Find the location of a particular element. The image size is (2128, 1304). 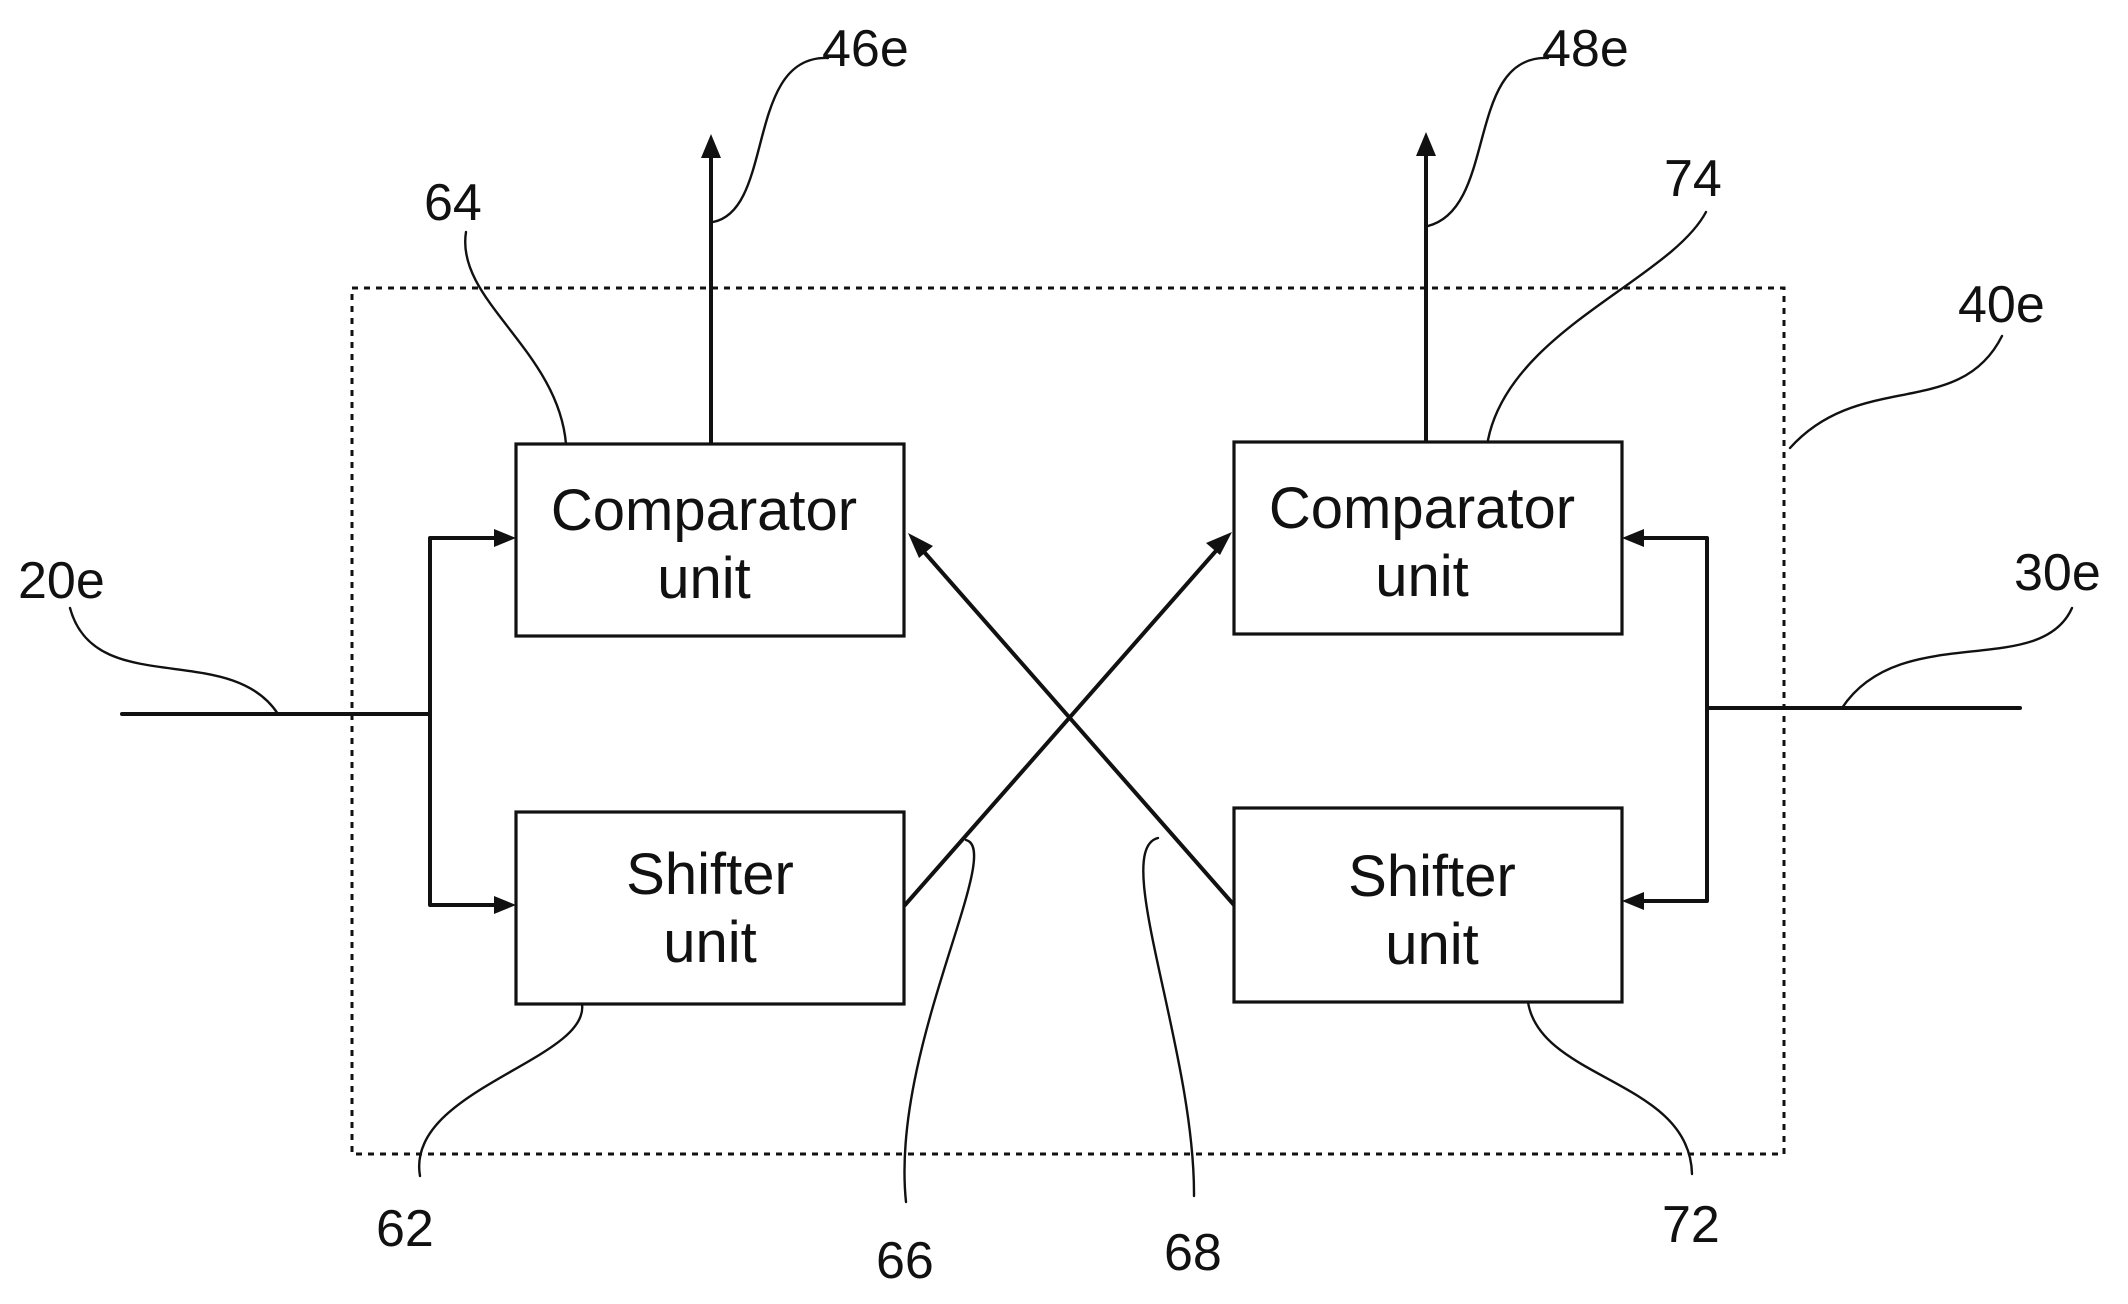

shifter-unit-right: Shifter unit is located at coordinates (1428, 905).